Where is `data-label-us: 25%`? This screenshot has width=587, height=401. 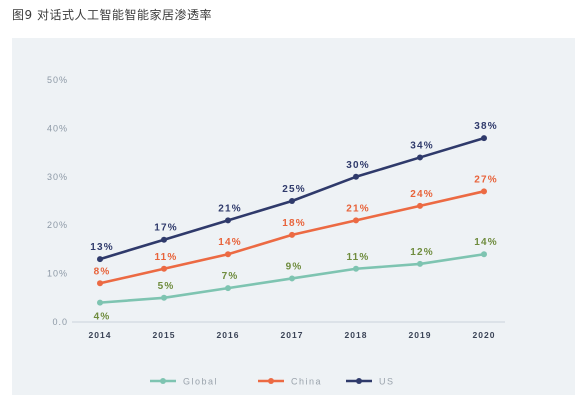 data-label-us: 25% is located at coordinates (294, 189).